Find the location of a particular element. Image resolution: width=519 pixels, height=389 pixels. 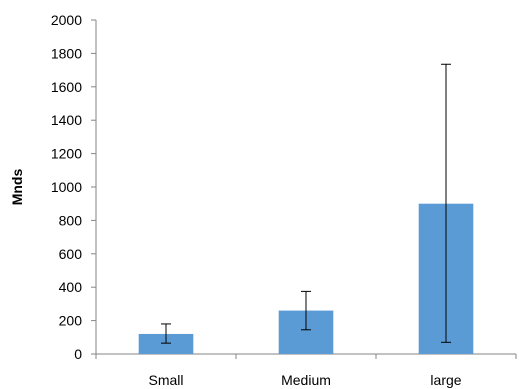

y-tick-label: 200 is located at coordinates (71, 321).